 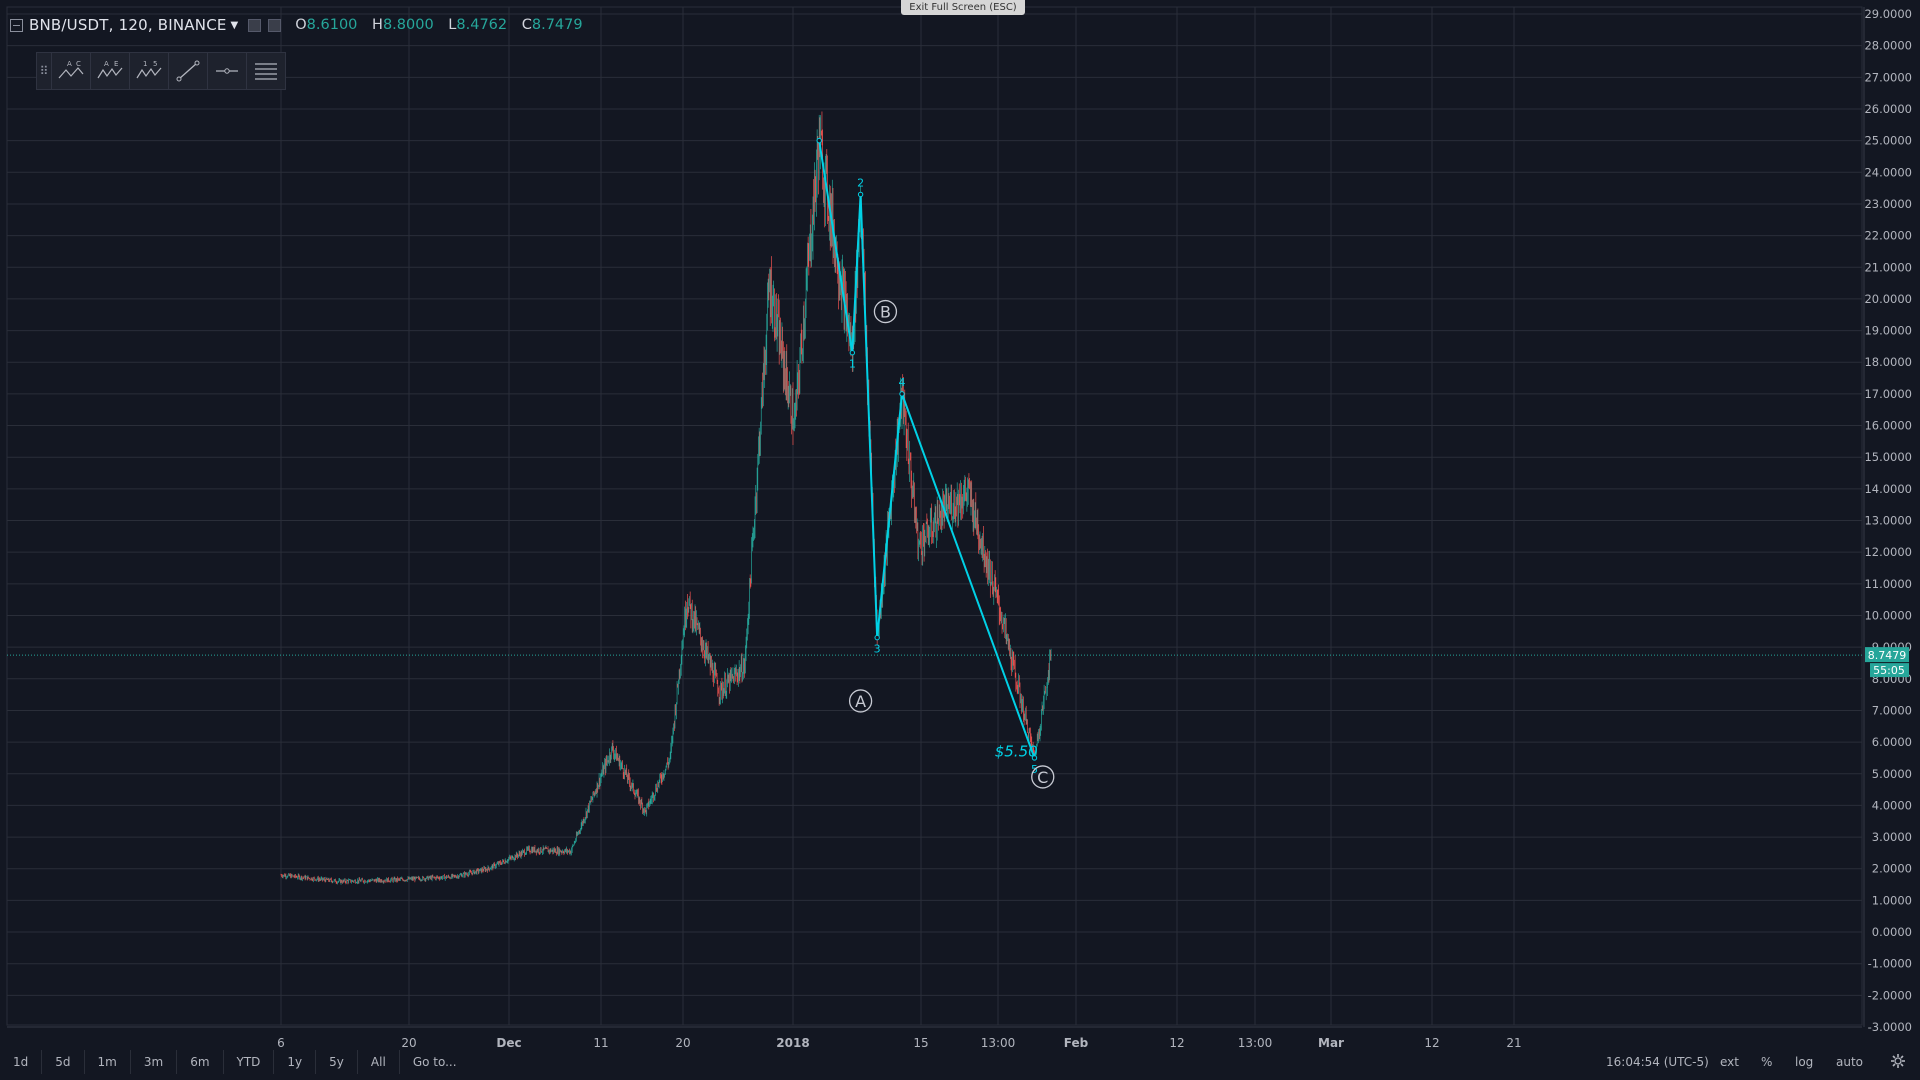 What do you see at coordinates (1888, 299) in the screenshot?
I see `price-tick-label: 20.0000` at bounding box center [1888, 299].